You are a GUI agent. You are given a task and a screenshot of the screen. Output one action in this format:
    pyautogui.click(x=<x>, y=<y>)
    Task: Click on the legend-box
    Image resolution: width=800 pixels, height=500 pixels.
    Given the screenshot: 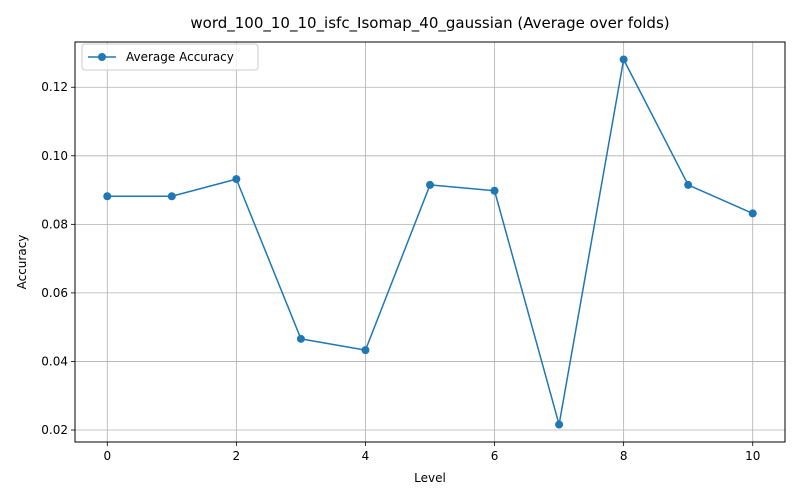 What is the action you would take?
    pyautogui.click(x=170, y=57)
    